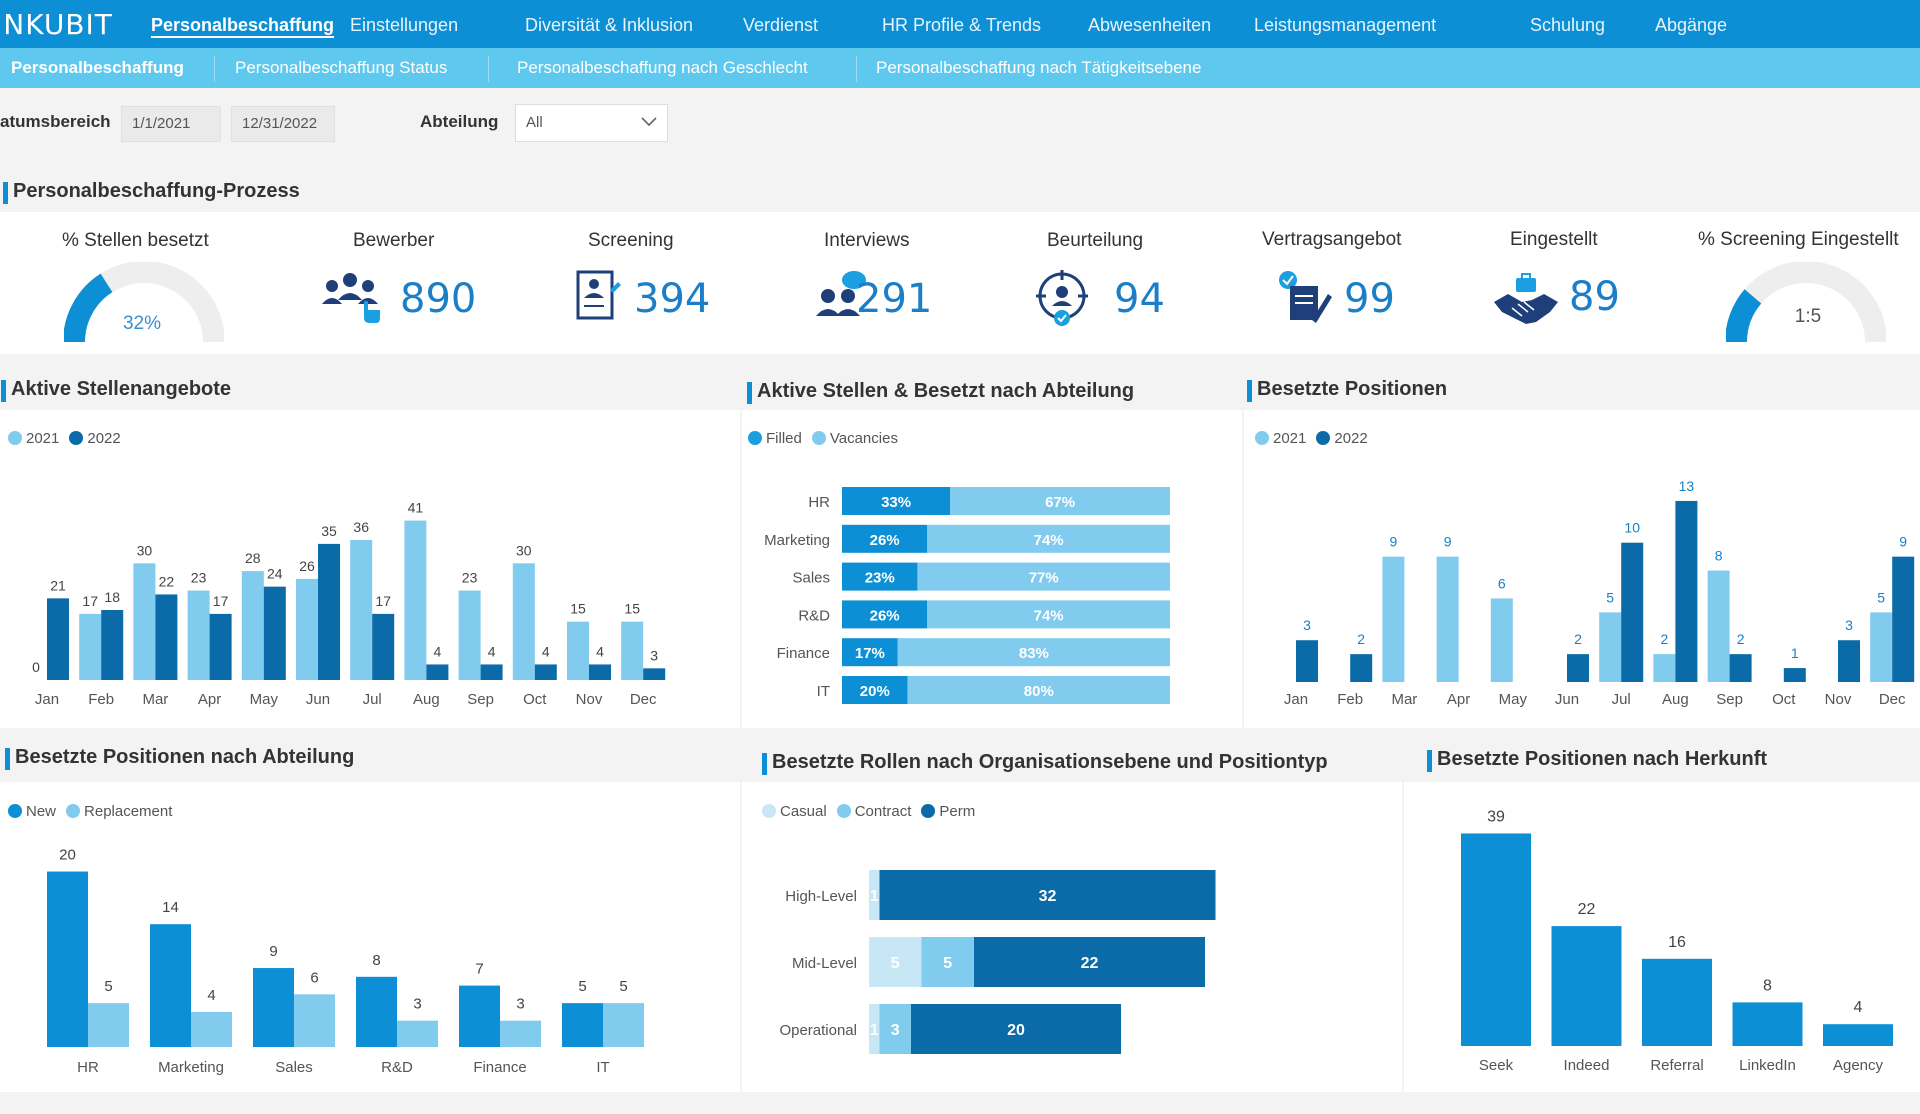 This screenshot has width=1920, height=1114. I want to click on handshake-icon, so click(1526, 298).